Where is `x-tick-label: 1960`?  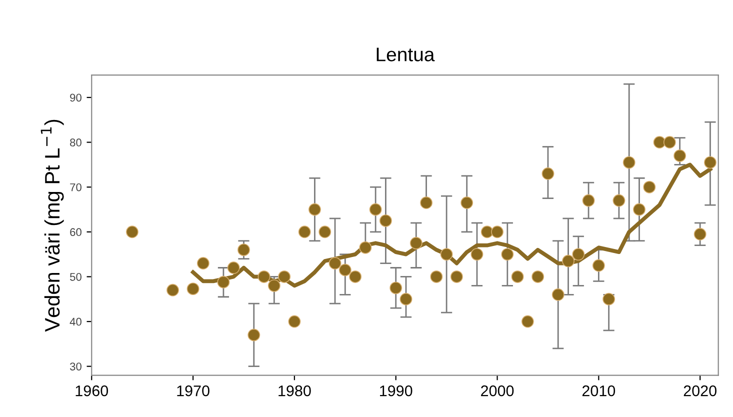
x-tick-label: 1960 is located at coordinates (92, 390).